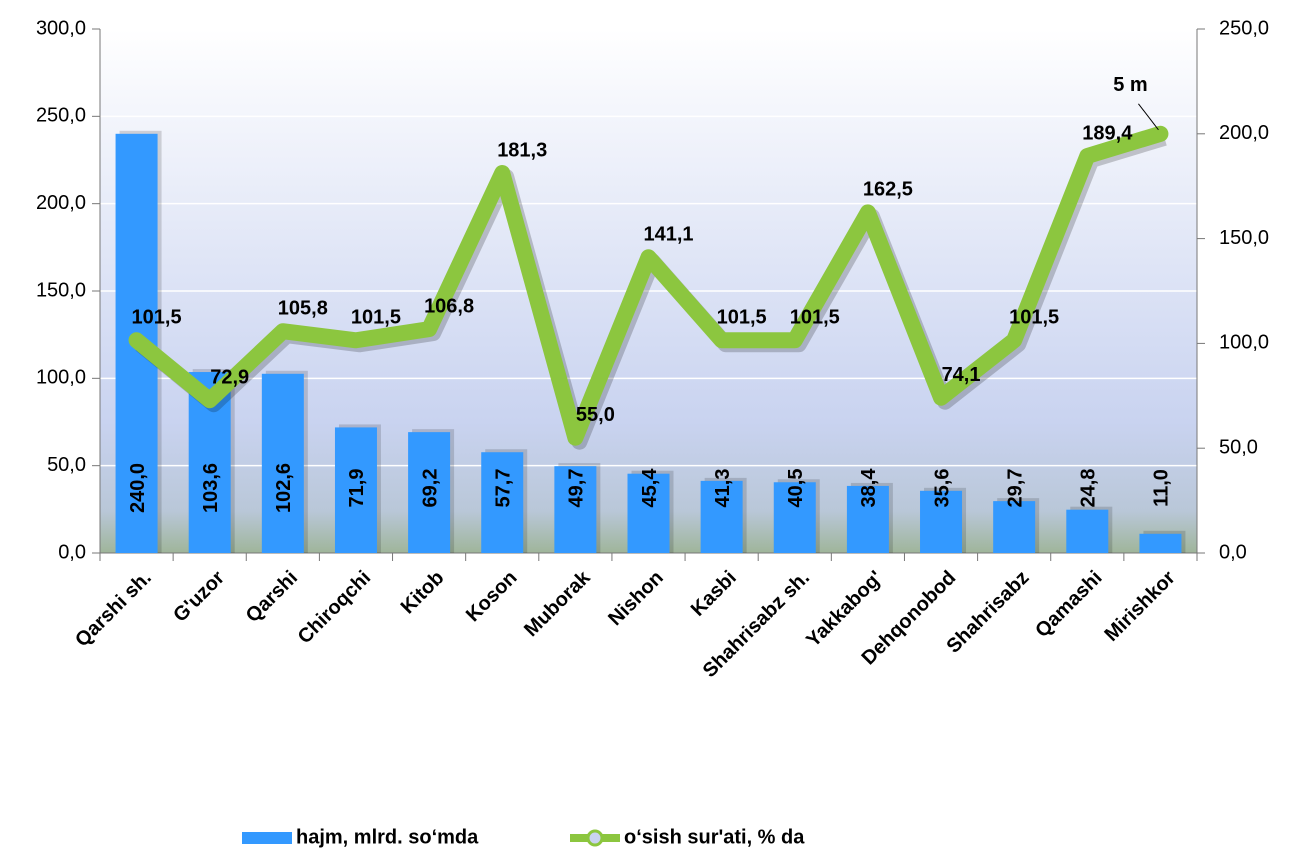 The image size is (1292, 859). Describe the element at coordinates (650, 488) in the screenshot. I see `bar-value-label: 45,4` at that location.